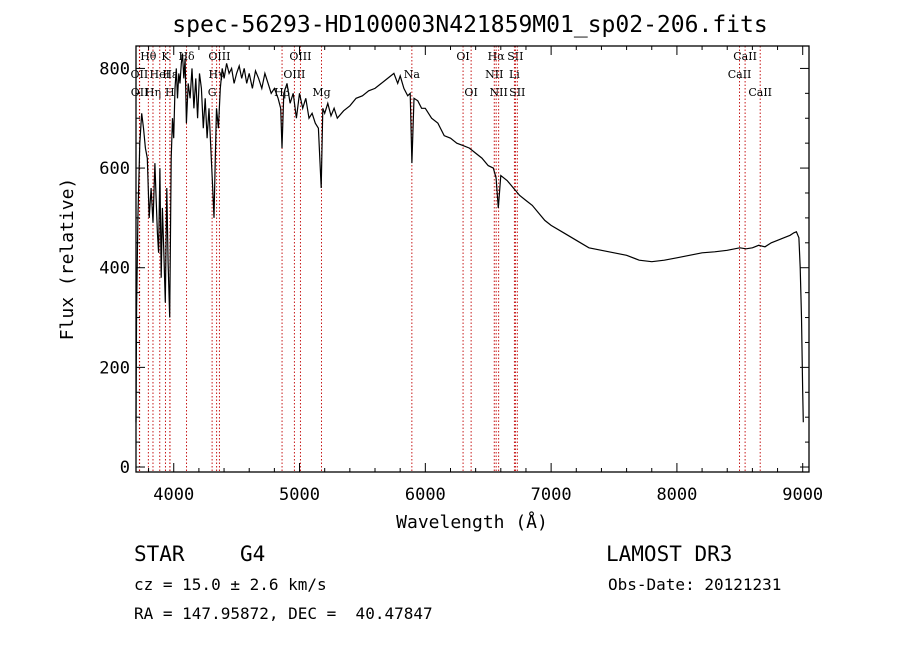 This screenshot has width=900, height=649. Describe the element at coordinates (283, 613) in the screenshot. I see `coordinates: RA = 147.95872, DEC = 40.47847` at that location.